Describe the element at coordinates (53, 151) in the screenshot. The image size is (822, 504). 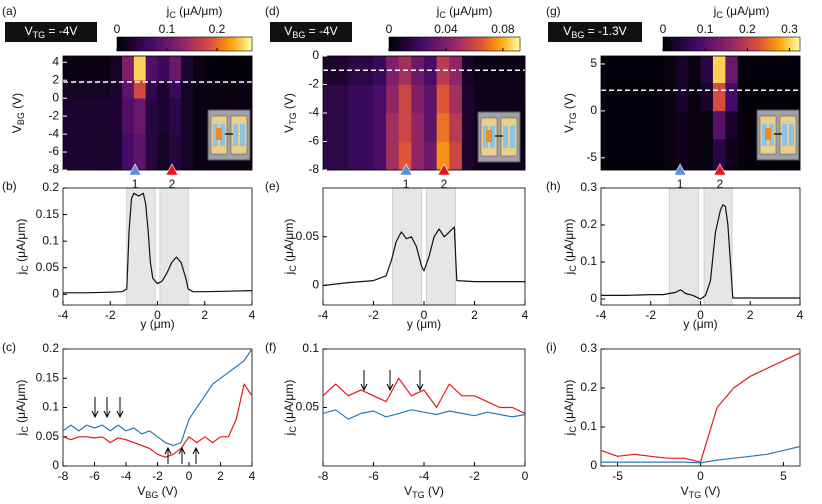
I see `y-tick-label: -6` at that location.